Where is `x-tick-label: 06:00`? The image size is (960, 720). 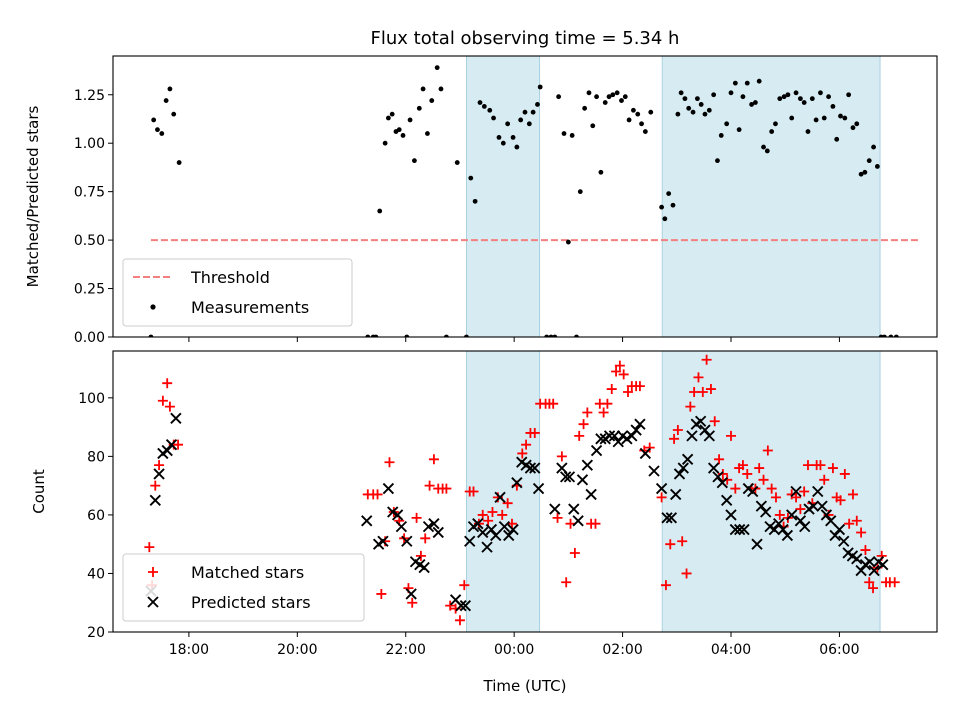 x-tick-label: 06:00 is located at coordinates (839, 650).